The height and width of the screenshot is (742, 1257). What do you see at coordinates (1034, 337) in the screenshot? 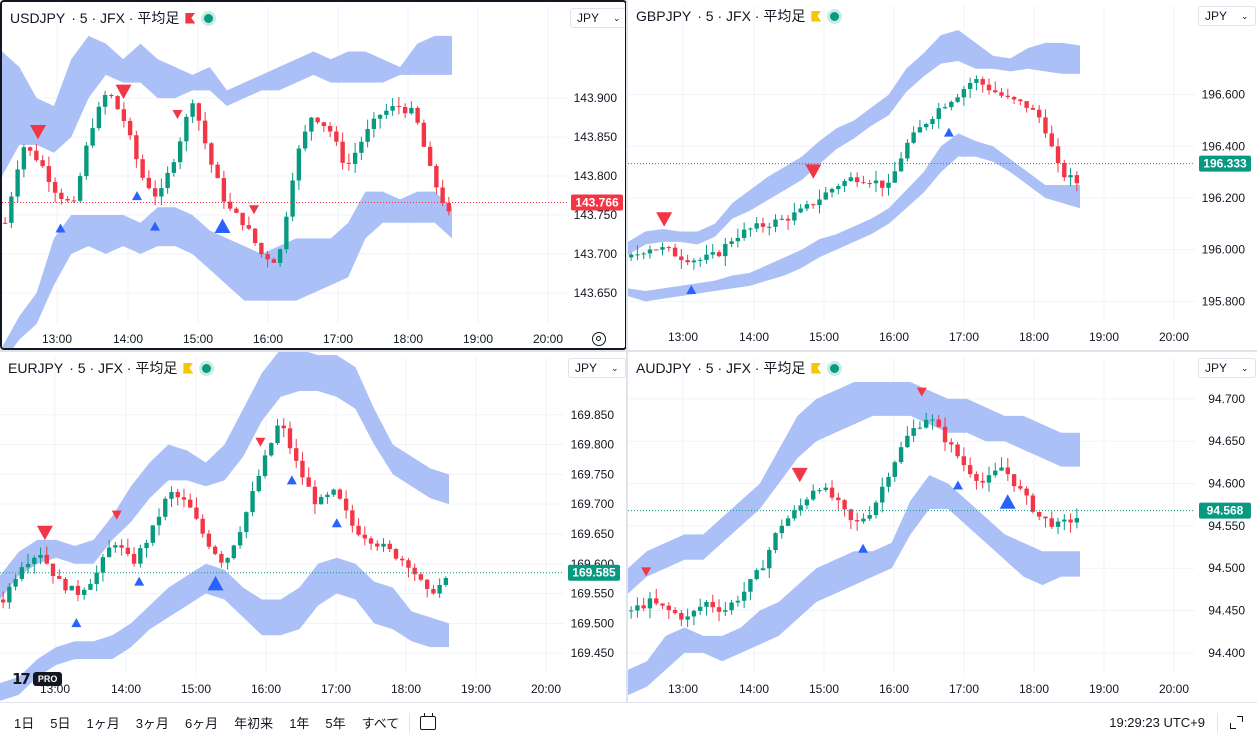
I see `x-tick-label: 18:00` at bounding box center [1034, 337].